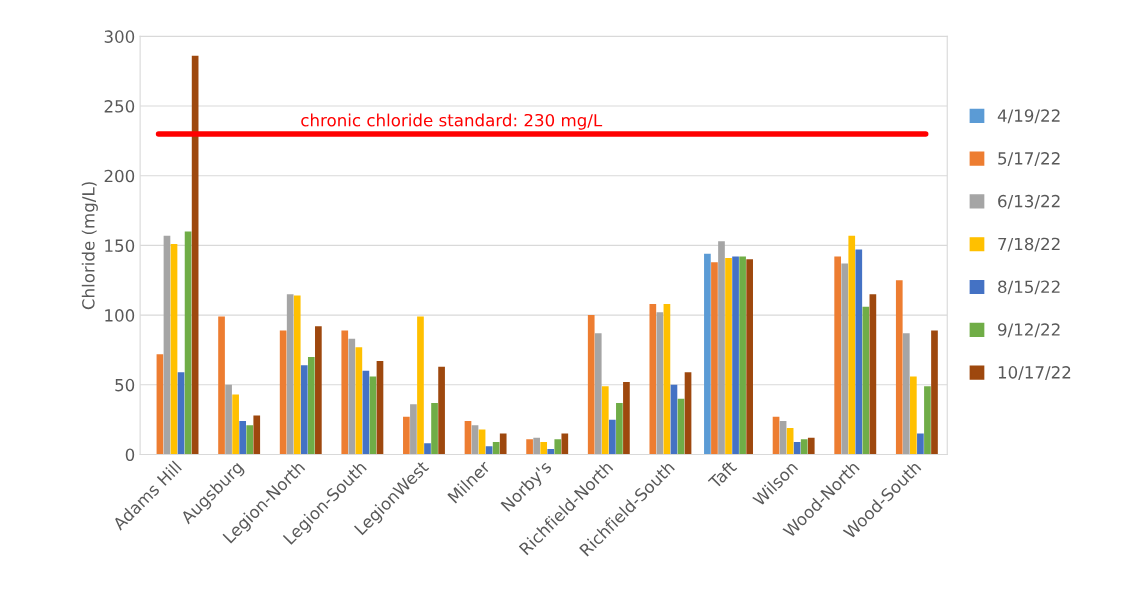  Describe the element at coordinates (130, 455) in the screenshot. I see `y-tick-label: 0` at that location.